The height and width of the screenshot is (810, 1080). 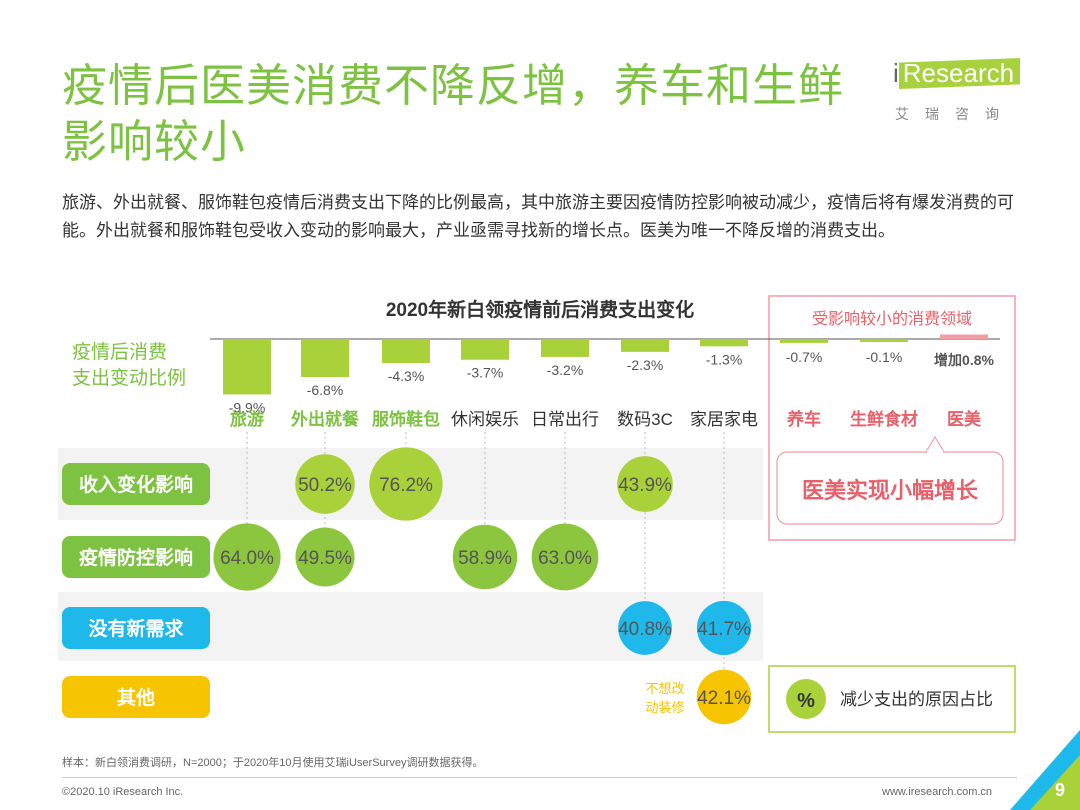 What do you see at coordinates (406, 351) in the screenshot?
I see `bar-服饰鞋包` at bounding box center [406, 351].